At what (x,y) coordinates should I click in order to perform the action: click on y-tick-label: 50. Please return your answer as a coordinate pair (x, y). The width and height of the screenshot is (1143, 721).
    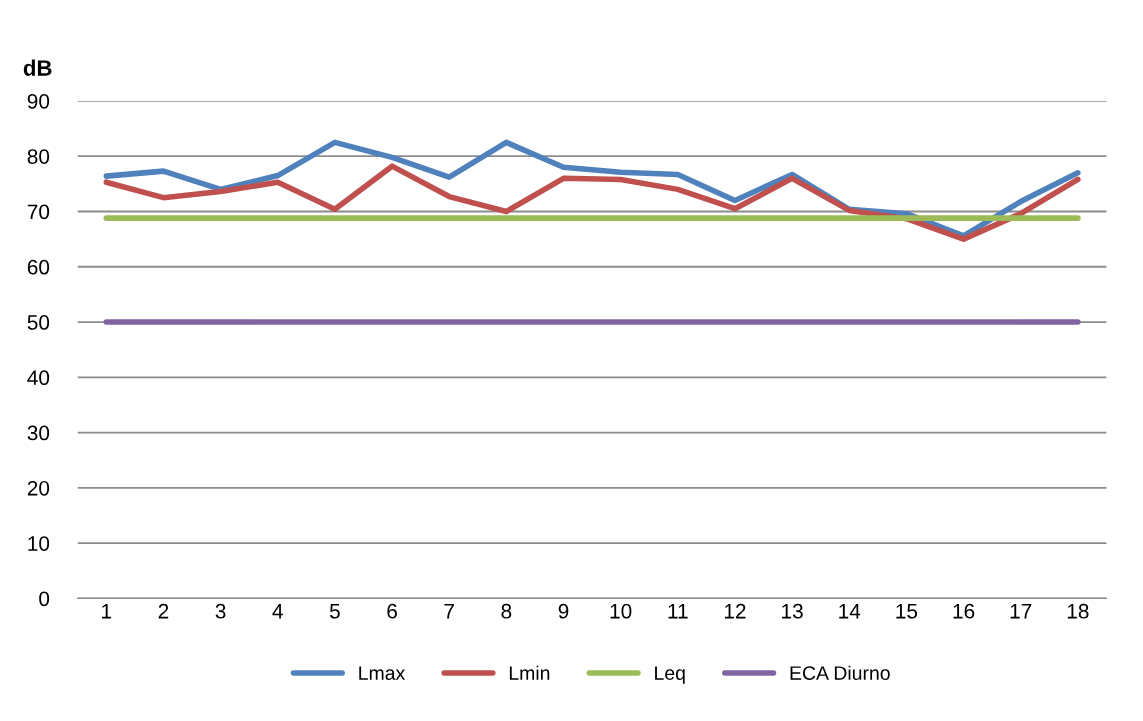
    Looking at the image, I should click on (38, 322).